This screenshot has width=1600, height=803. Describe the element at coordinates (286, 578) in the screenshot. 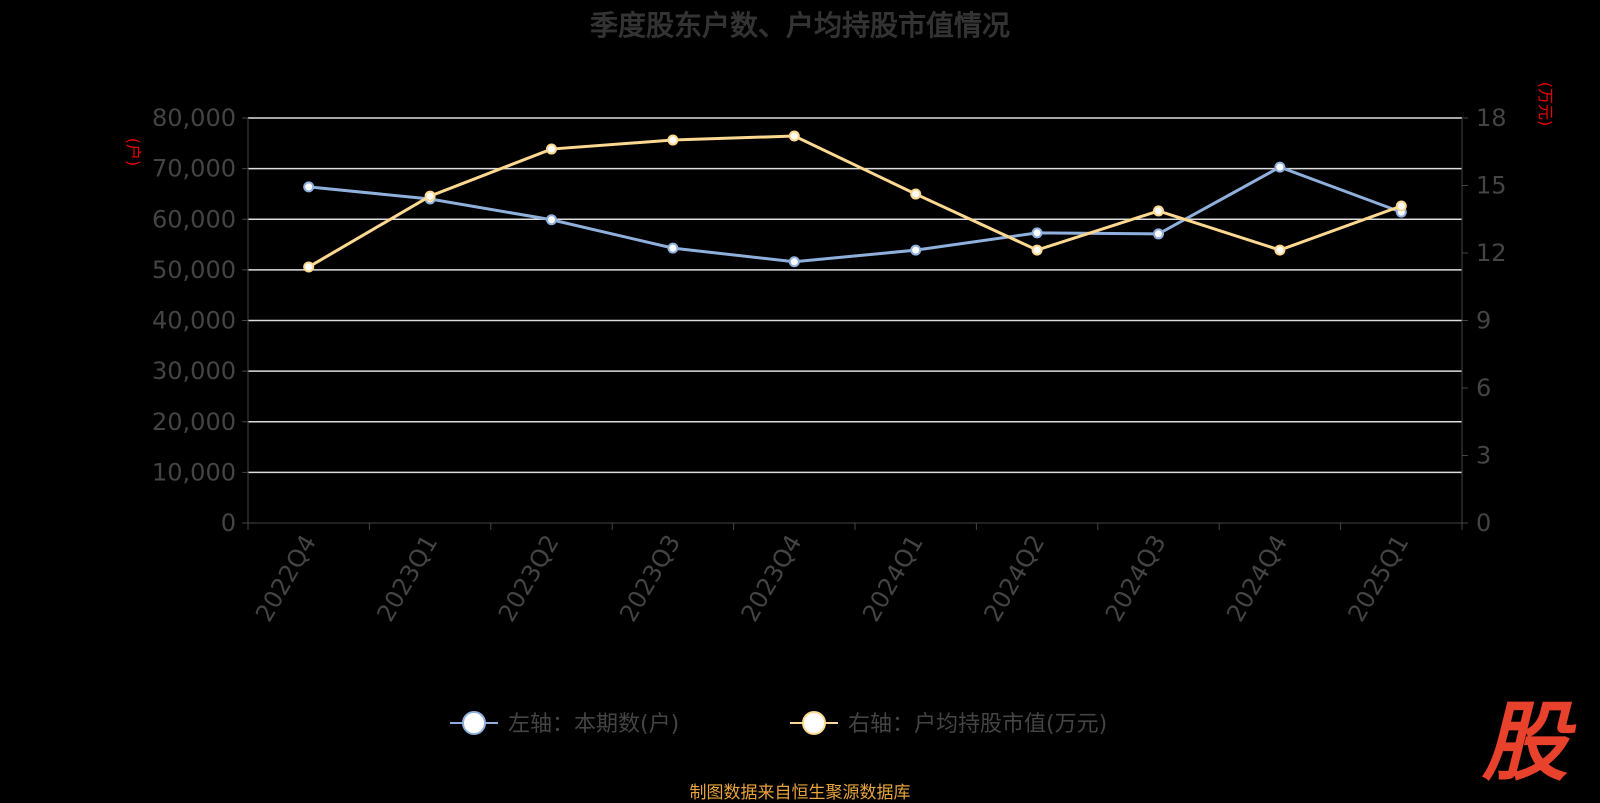

I see `x-tick-label: 2022Q4` at that location.